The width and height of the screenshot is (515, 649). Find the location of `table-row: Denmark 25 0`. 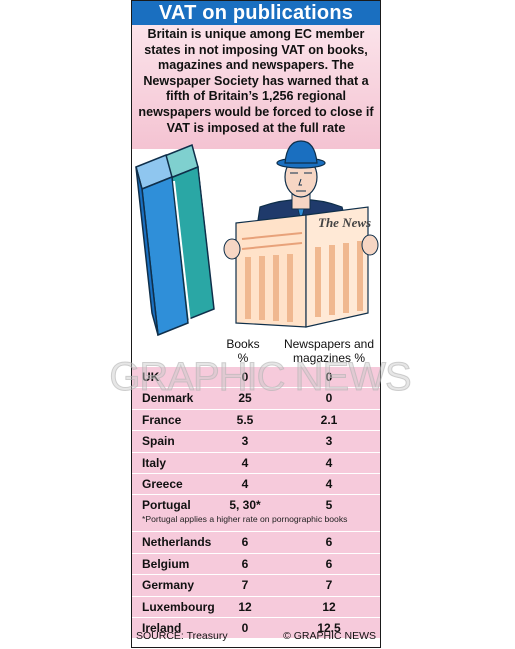

table-row: Denmark 25 0 is located at coordinates (256, 399).